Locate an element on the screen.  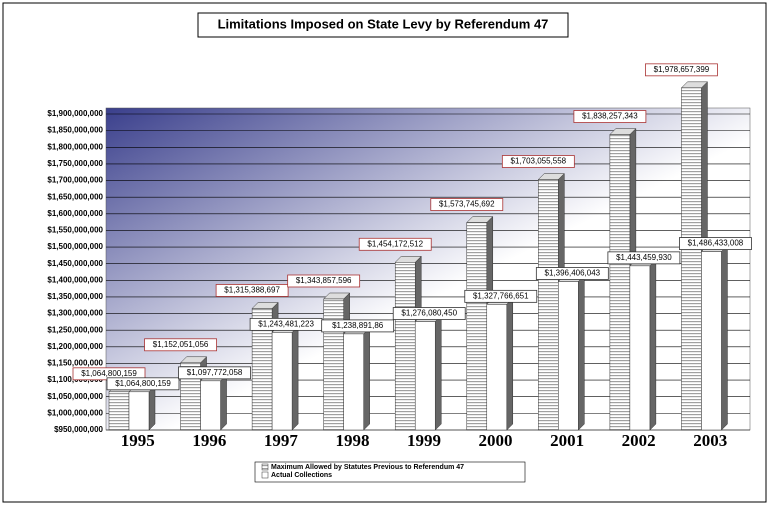
data-label: $1,443,459,930 is located at coordinates (644, 257).